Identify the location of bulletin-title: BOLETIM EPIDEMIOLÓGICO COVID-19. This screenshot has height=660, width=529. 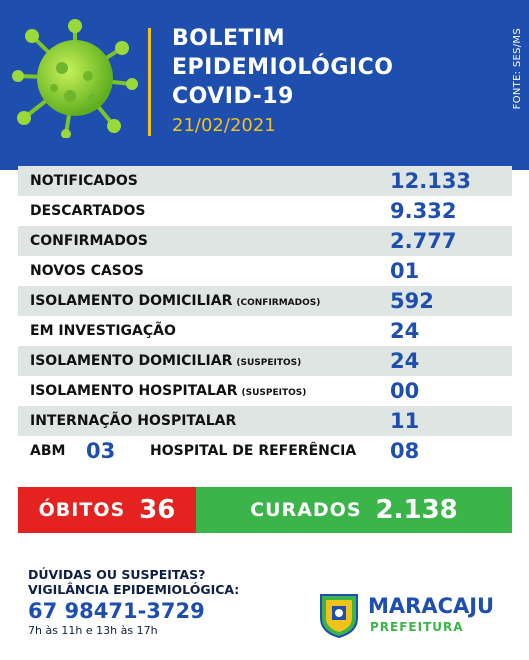
(282, 67).